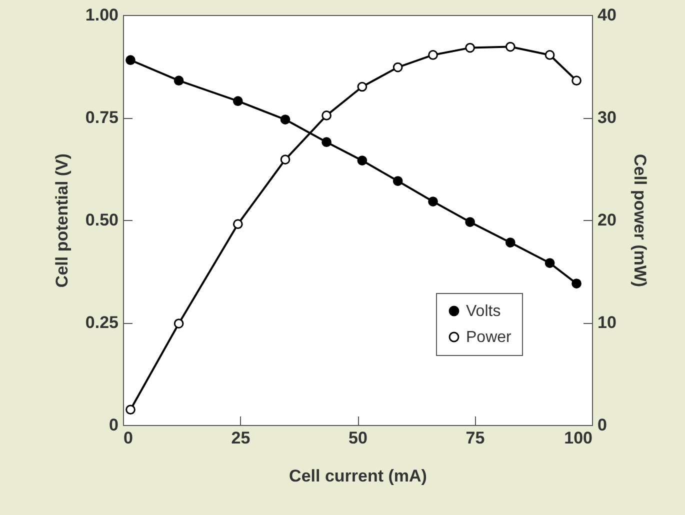 The width and height of the screenshot is (685, 515). Describe the element at coordinates (62, 220) in the screenshot. I see `y-axis-title: Cell potential (V)` at that location.